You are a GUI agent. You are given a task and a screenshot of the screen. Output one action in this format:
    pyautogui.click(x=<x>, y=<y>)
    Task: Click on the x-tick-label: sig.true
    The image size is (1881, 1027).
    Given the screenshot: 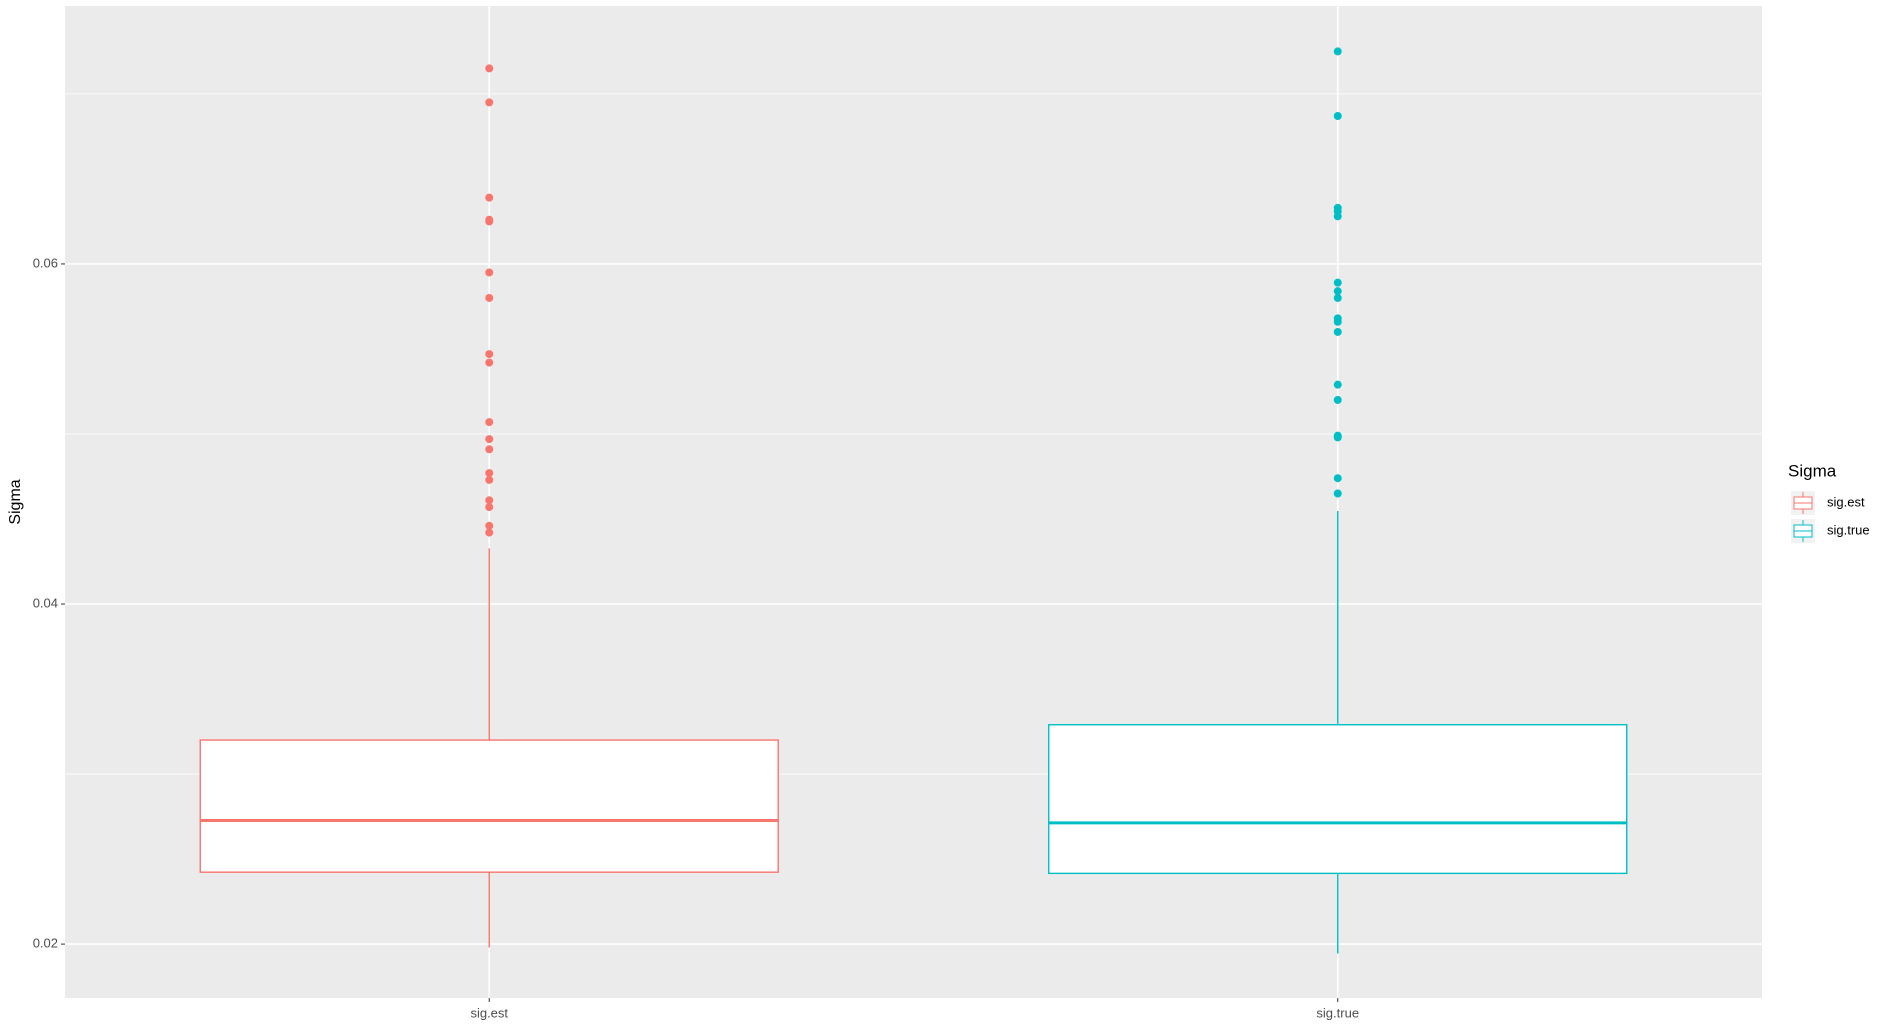 What is the action you would take?
    pyautogui.click(x=1337, y=1012)
    